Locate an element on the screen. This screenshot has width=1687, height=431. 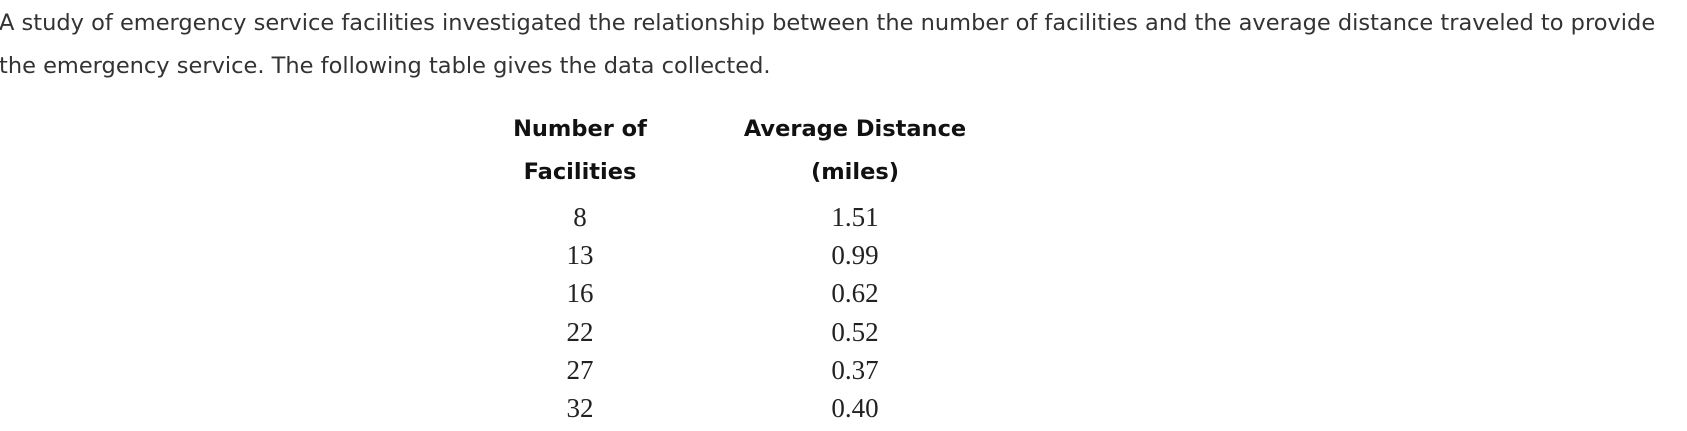
header-cell: Number of Facilities is located at coordinates (580, 151).